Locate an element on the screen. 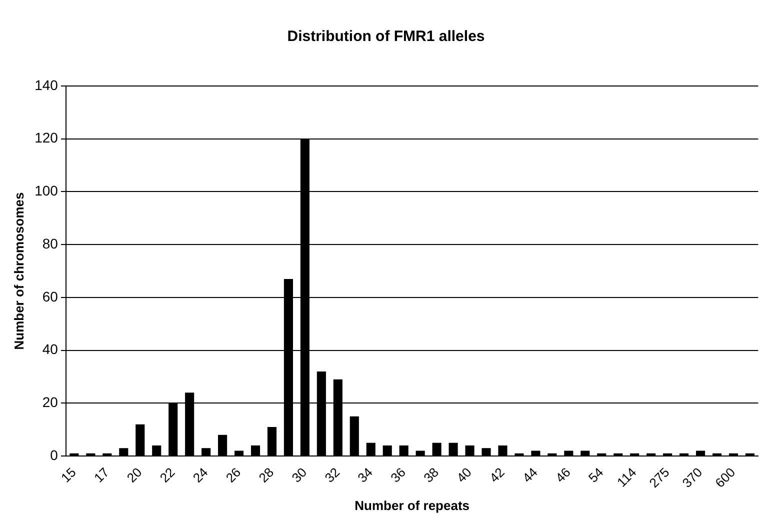 This screenshot has height=526, width=772. x-tick-label: 370 is located at coordinates (692, 477).